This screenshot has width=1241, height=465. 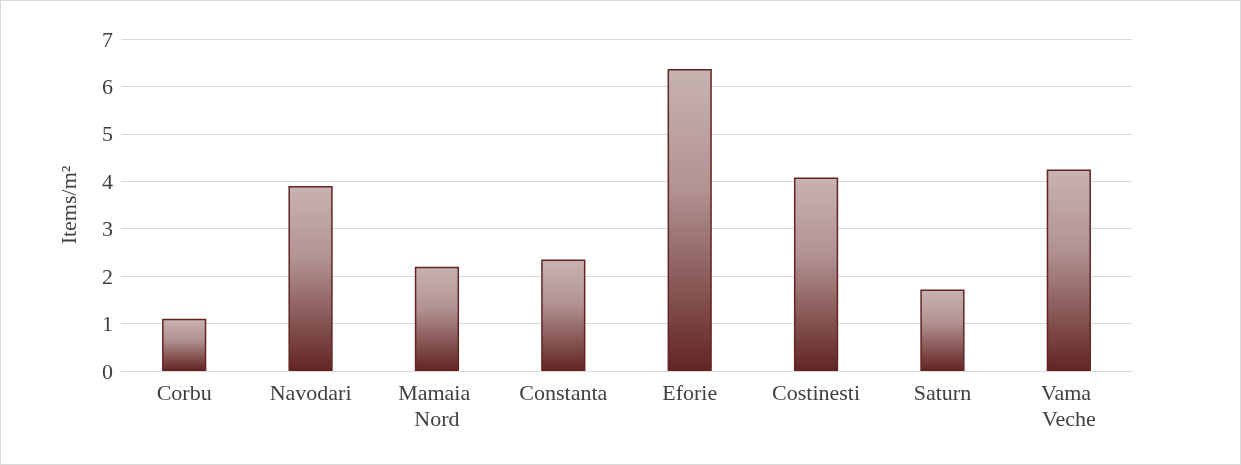 What do you see at coordinates (563, 392) in the screenshot?
I see `x-tick-label: Constanta` at bounding box center [563, 392].